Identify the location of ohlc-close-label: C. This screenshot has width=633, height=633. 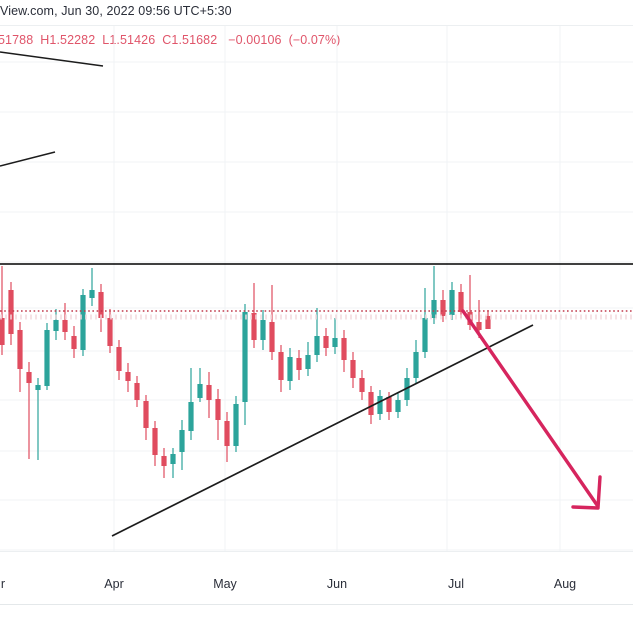
(167, 40).